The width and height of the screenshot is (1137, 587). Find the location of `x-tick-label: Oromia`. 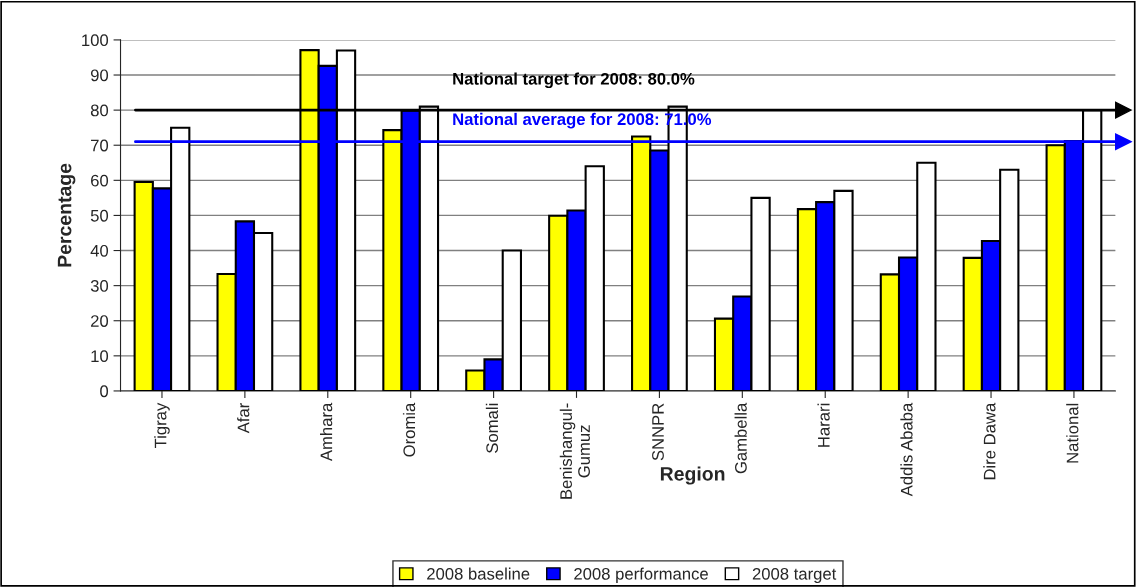

x-tick-label: Oromia is located at coordinates (409, 429).